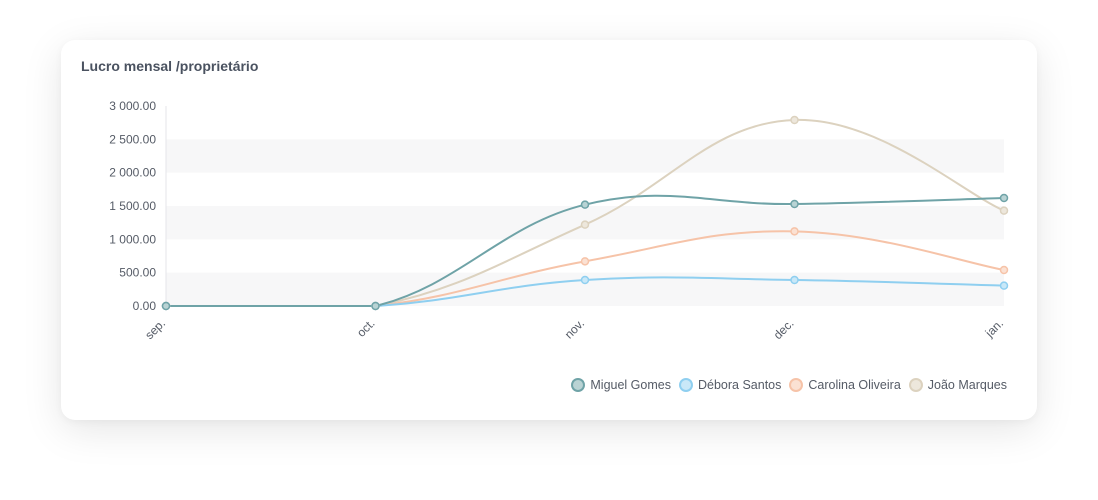 The width and height of the screenshot is (1098, 500). Describe the element at coordinates (145, 306) in the screenshot. I see `y-tick-label: 0.00` at that location.